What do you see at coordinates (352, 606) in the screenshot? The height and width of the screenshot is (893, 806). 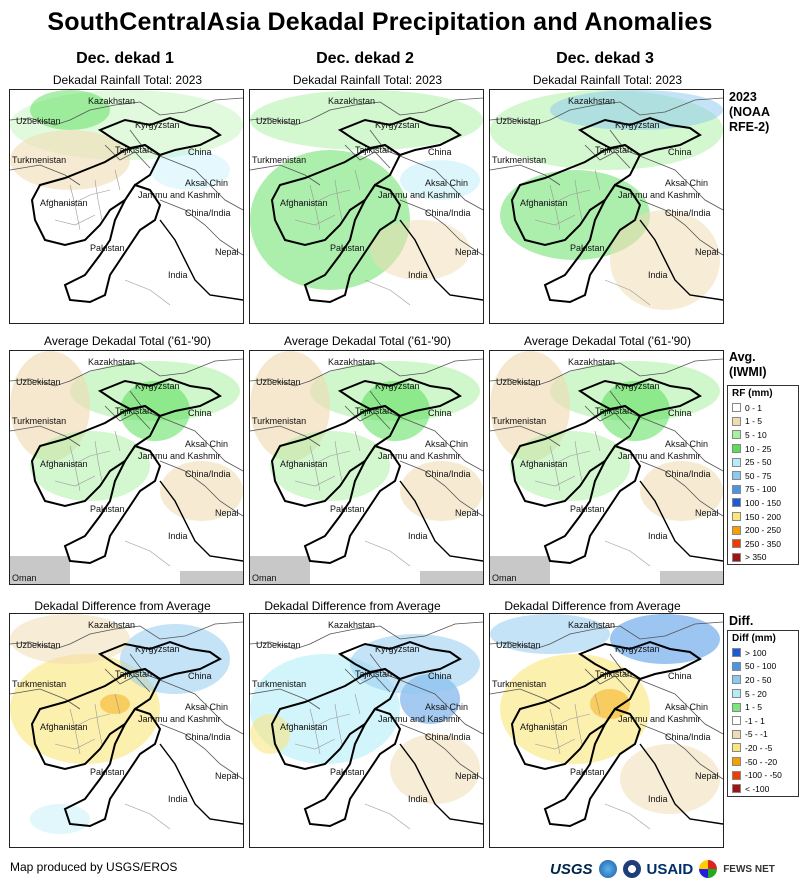 I see `subtitle-difference-2: Dekadal Difference from Average` at bounding box center [352, 606].